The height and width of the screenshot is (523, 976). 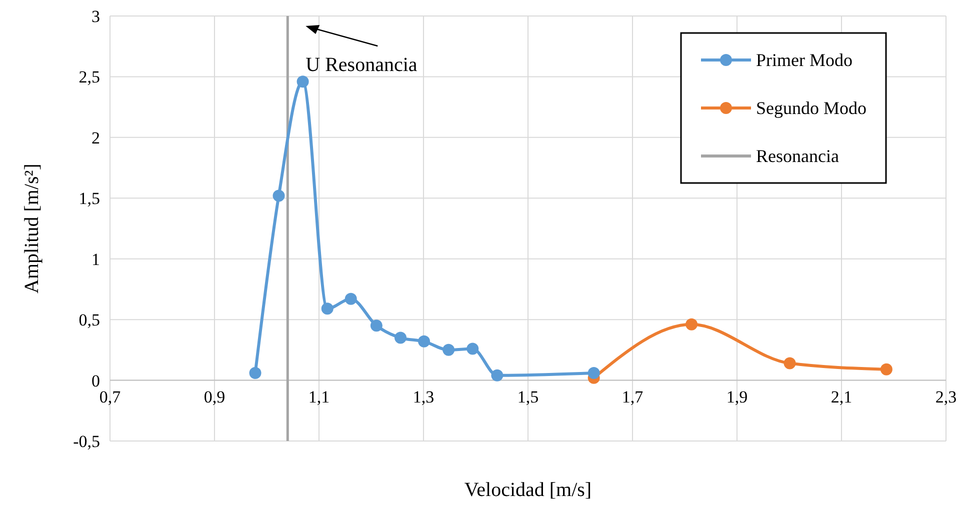 I want to click on x-tick-label: 1,9, so click(x=737, y=396).